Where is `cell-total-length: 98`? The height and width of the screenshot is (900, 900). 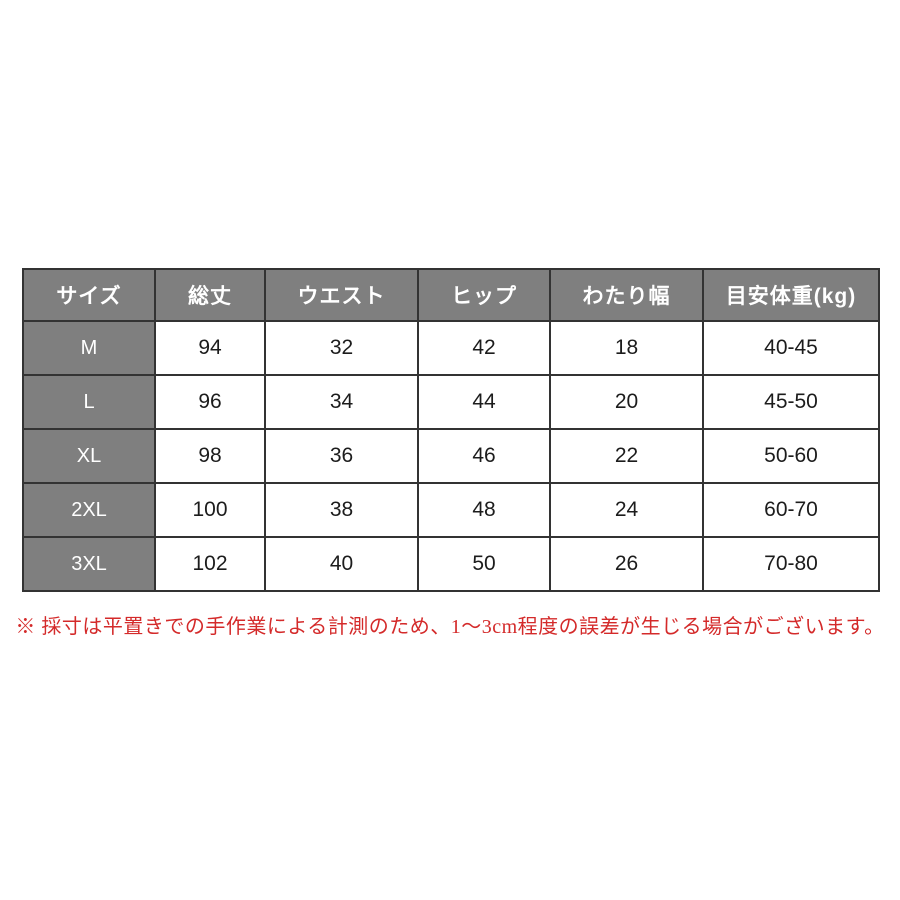
cell-total-length: 98 is located at coordinates (210, 456).